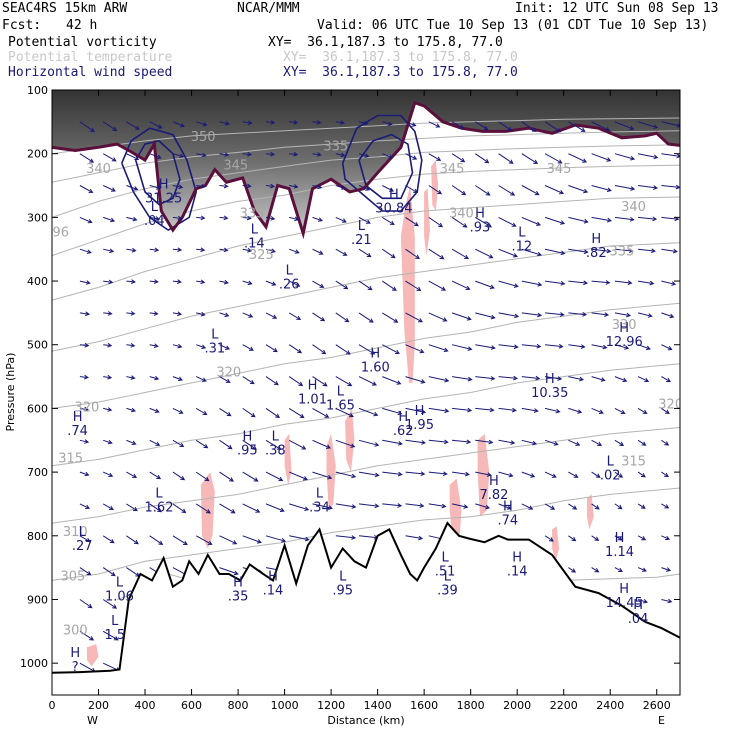 This screenshot has width=740, height=740. What do you see at coordinates (419, 425) in the screenshot?
I see `pv-extremum-value: 1.95` at bounding box center [419, 425].